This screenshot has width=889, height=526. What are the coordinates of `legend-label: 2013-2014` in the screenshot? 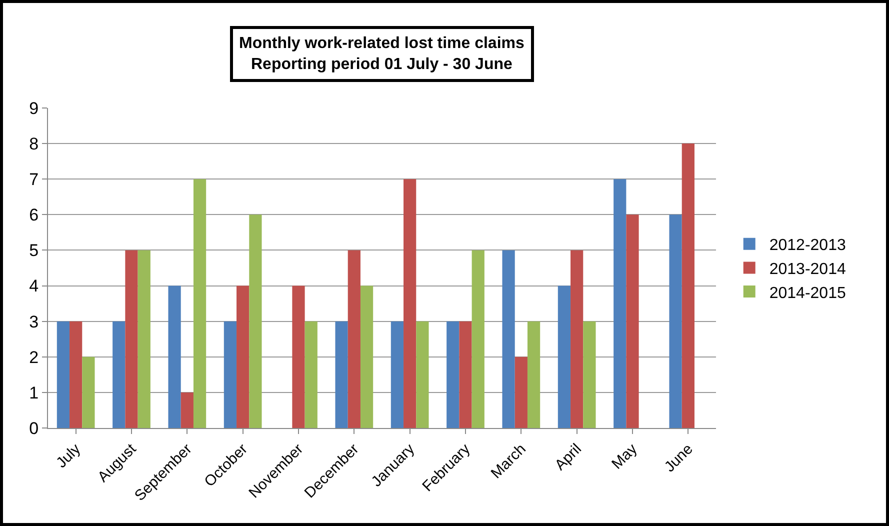 It's located at (807, 269).